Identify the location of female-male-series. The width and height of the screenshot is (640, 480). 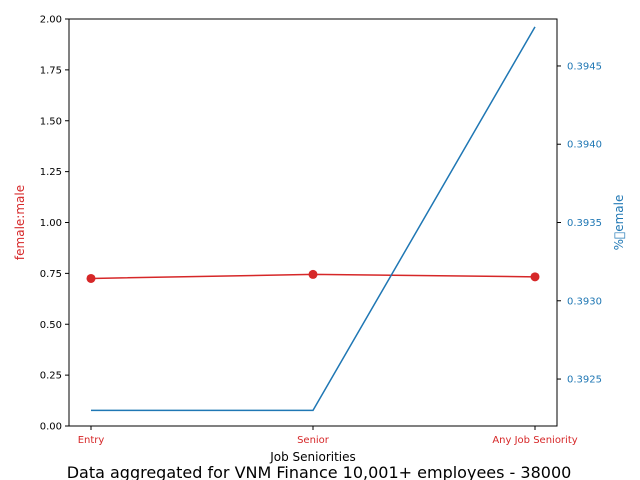
(313, 276).